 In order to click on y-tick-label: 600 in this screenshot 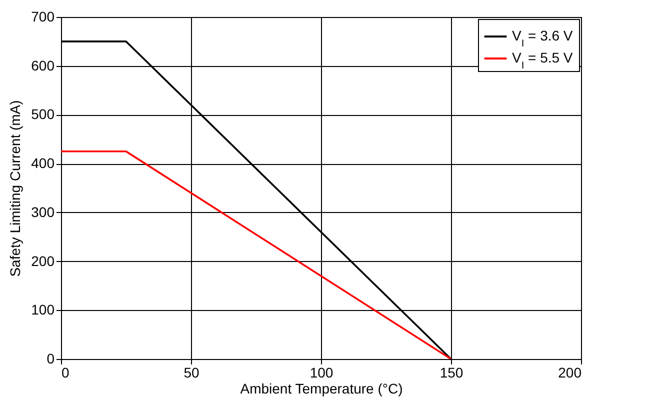, I will do `click(43, 65)`.